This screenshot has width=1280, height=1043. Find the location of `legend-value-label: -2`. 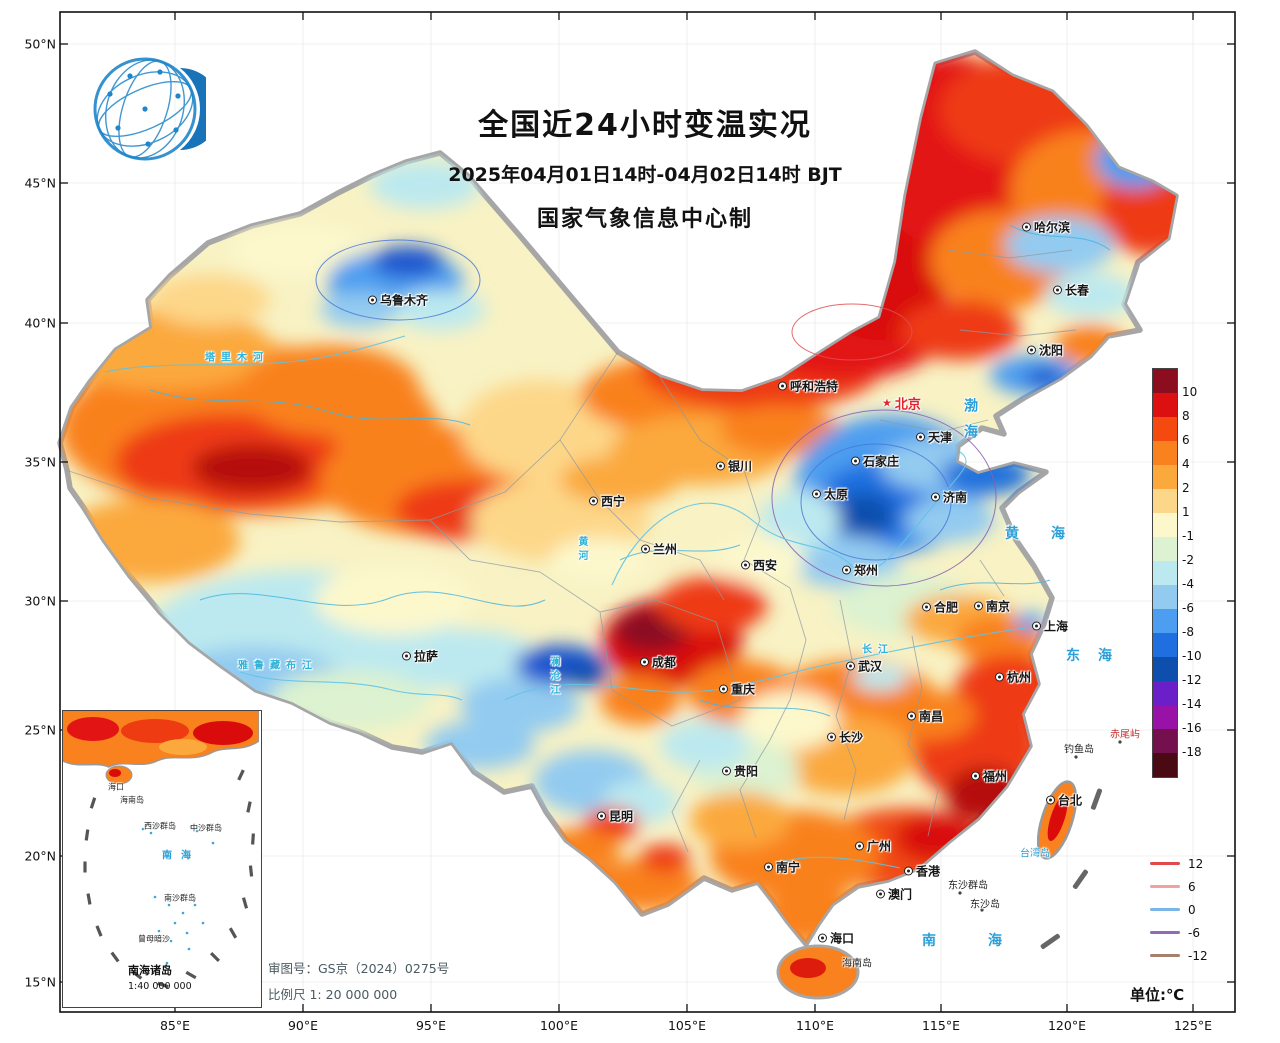

legend-value-label: -2 is located at coordinates (1188, 560).